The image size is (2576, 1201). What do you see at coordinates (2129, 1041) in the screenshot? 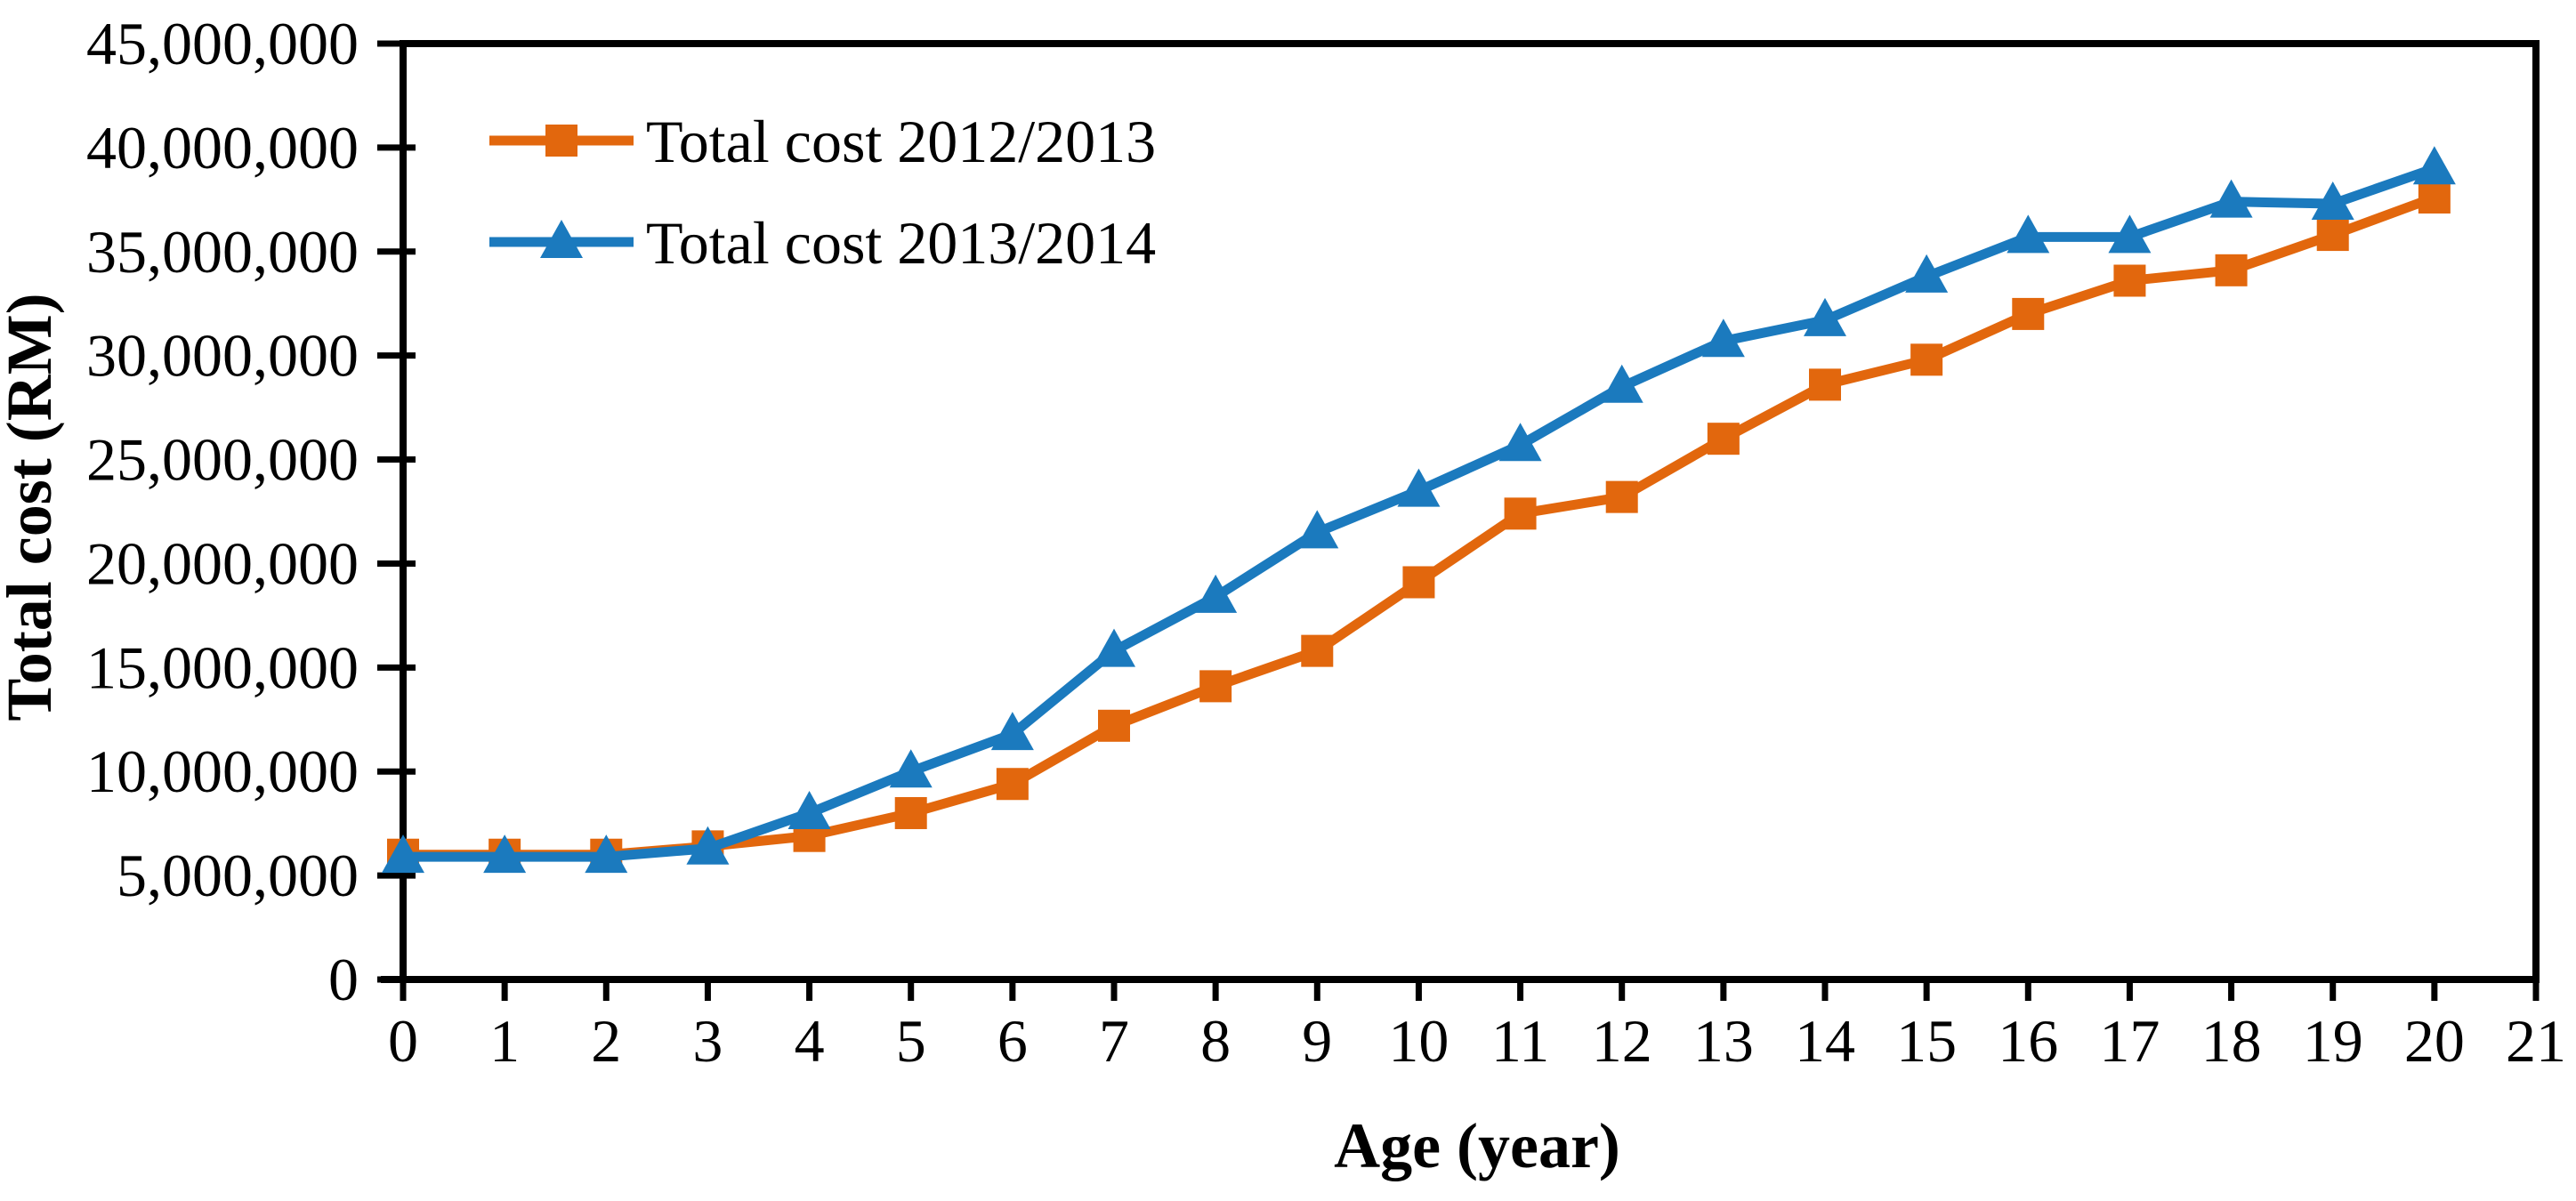
I see `x-tick-label: 17` at bounding box center [2129, 1041].